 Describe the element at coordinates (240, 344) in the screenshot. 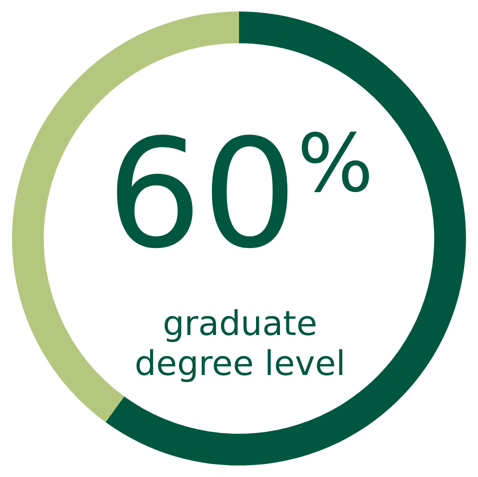

I see `text: graduate degree level` at that location.